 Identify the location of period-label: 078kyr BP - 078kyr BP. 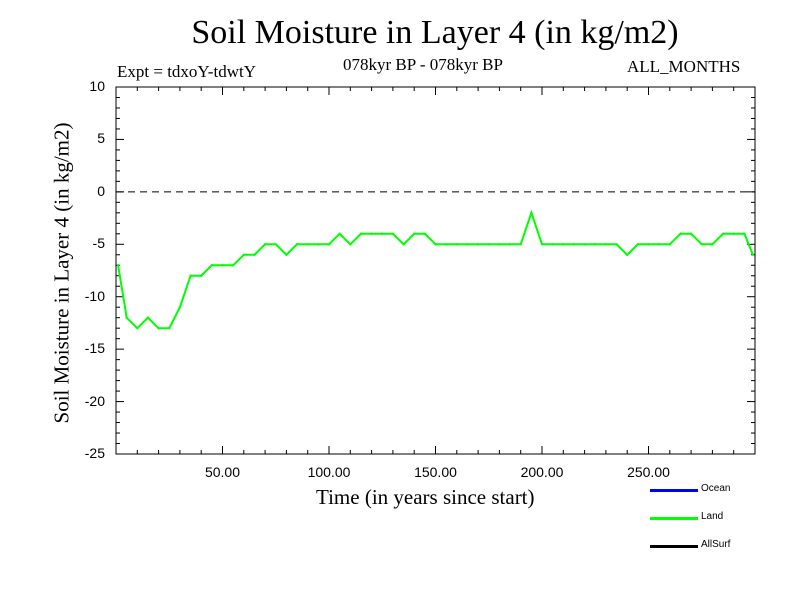
(423, 64).